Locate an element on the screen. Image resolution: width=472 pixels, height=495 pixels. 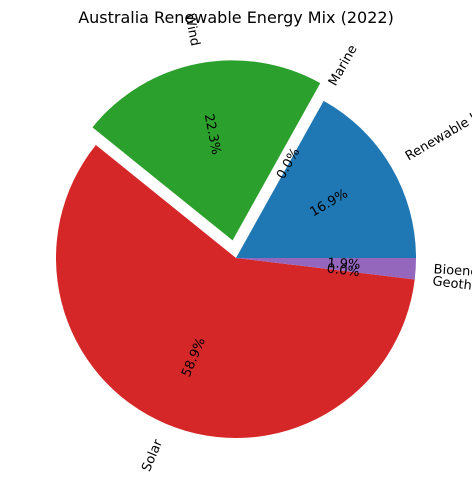
category-label-bioenergy: Bioenergy is located at coordinates (452, 271).